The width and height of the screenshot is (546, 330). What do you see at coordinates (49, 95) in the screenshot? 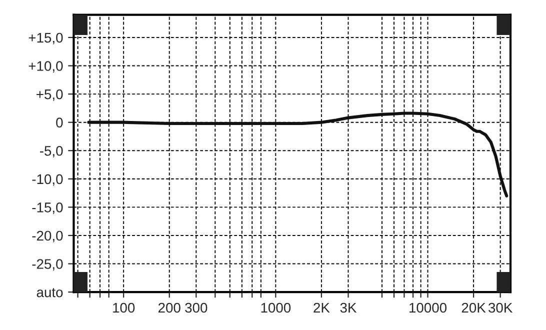
I see `y-tick-label: +5,0` at bounding box center [49, 95].